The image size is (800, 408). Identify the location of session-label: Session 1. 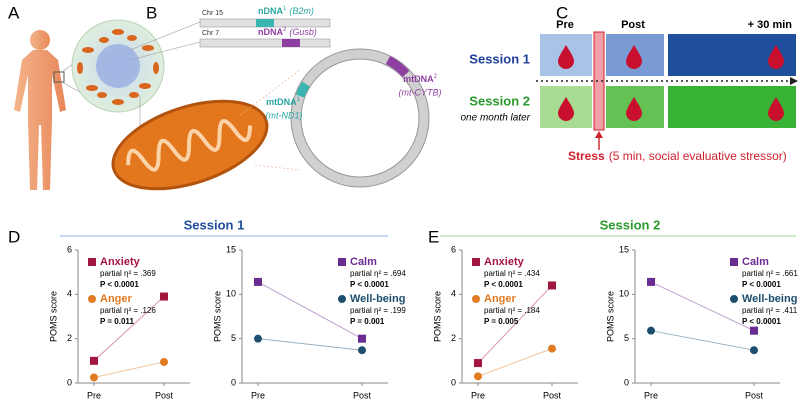
(499, 58).